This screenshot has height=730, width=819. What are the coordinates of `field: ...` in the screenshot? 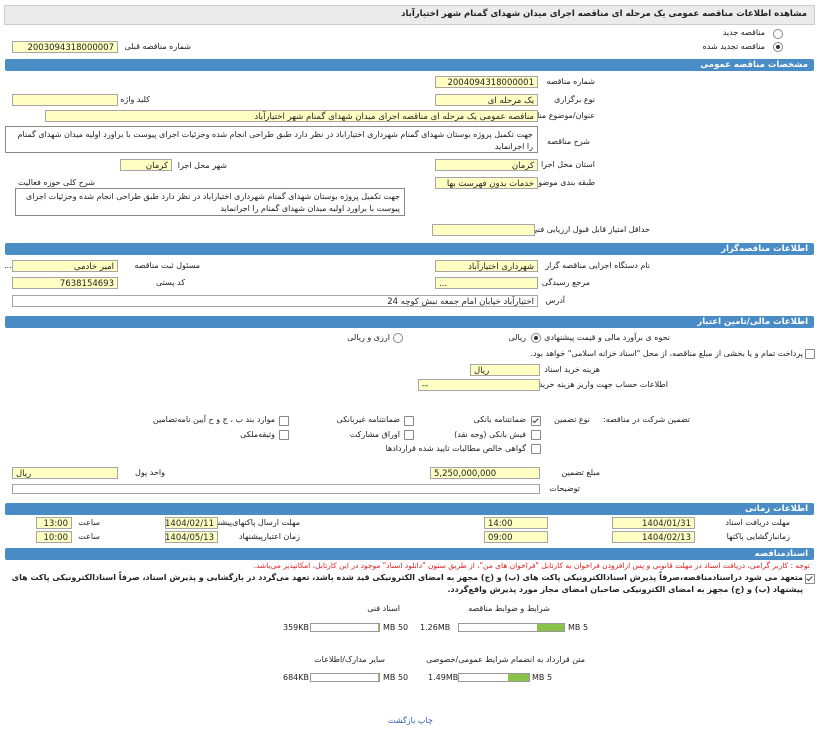 It's located at (486, 283).